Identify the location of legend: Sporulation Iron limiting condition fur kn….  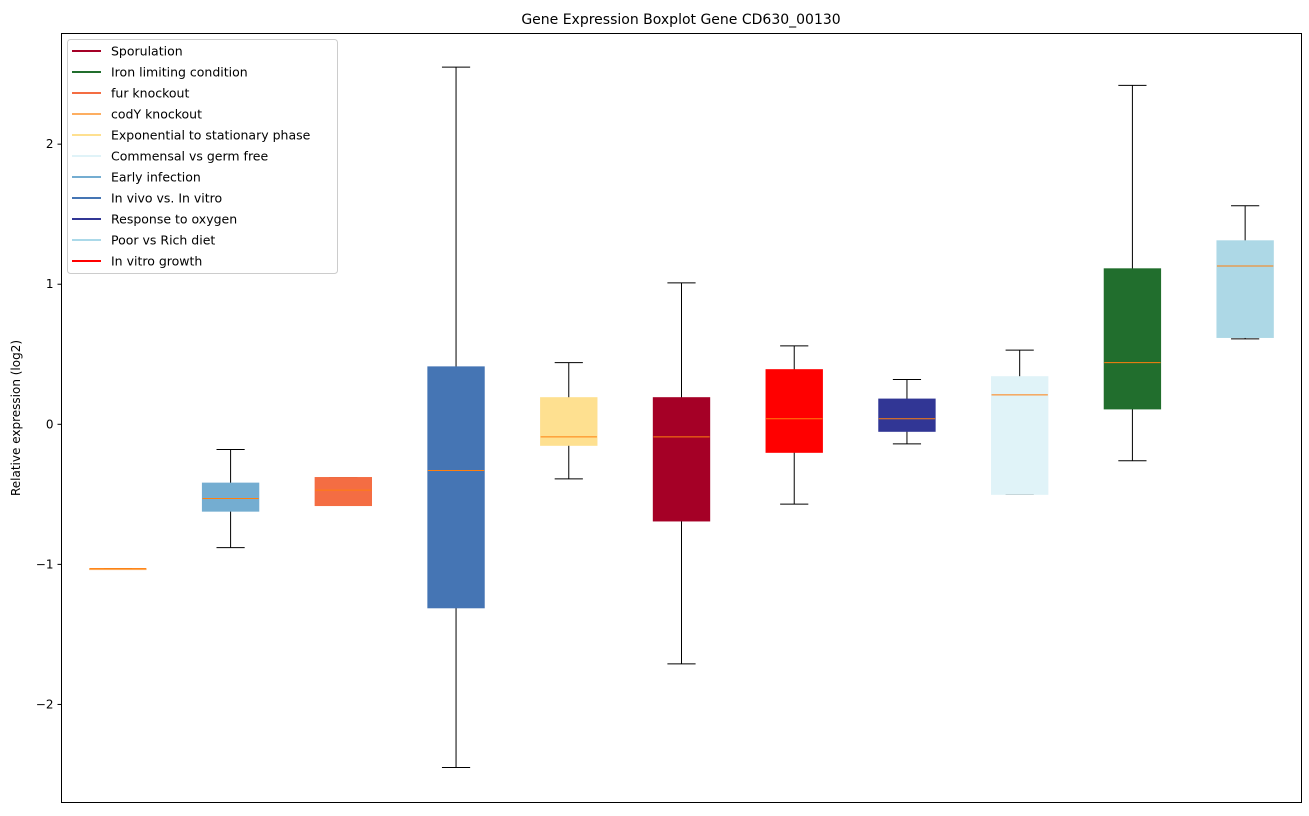
(202, 156).